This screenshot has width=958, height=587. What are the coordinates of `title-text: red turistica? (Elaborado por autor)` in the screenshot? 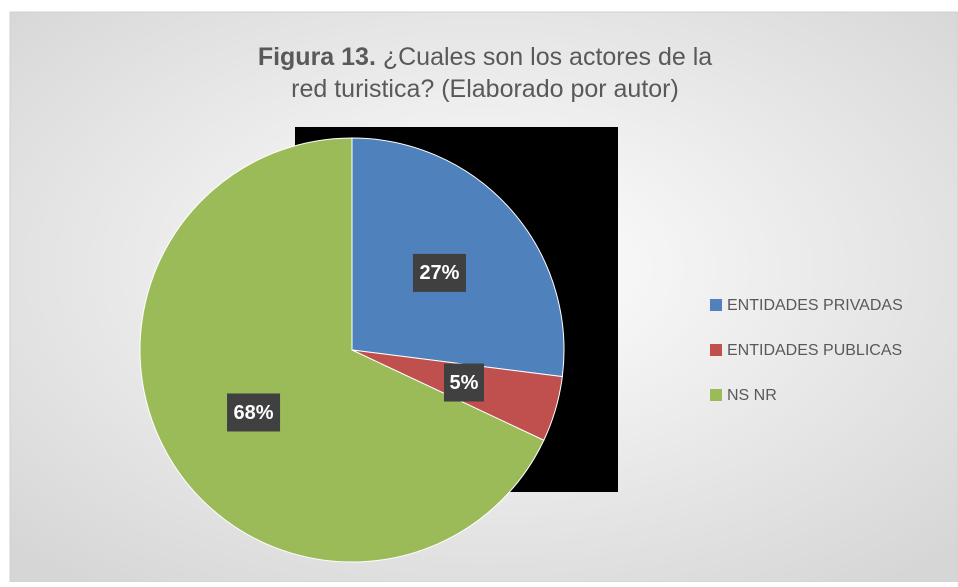 It's located at (485, 89).